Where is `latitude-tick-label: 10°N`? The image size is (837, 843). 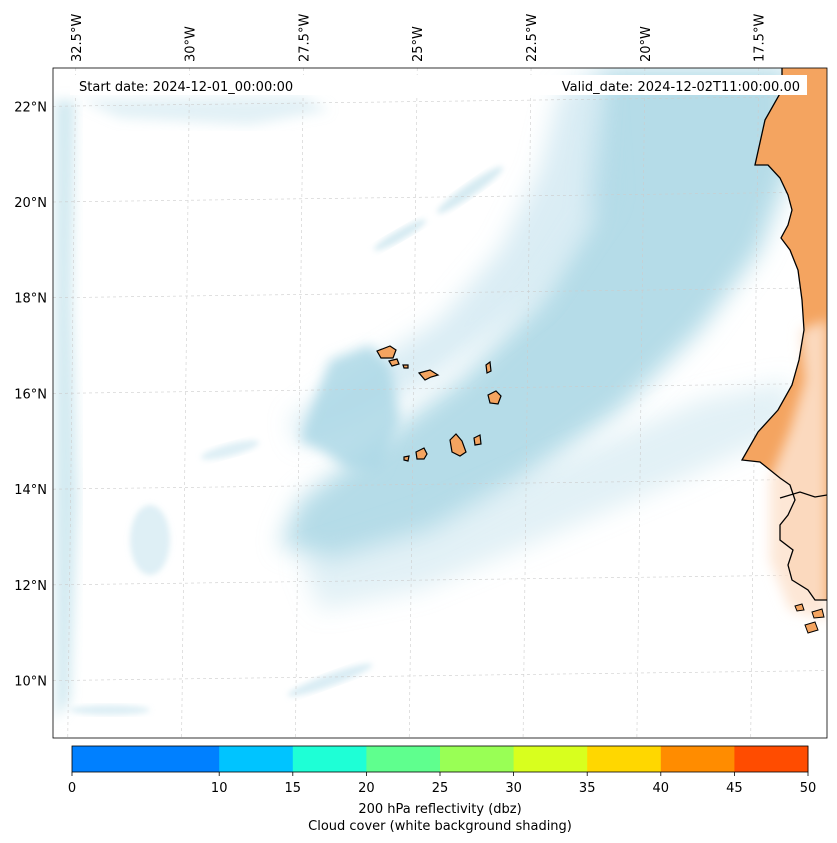 latitude-tick-label: 10°N is located at coordinates (30, 682).